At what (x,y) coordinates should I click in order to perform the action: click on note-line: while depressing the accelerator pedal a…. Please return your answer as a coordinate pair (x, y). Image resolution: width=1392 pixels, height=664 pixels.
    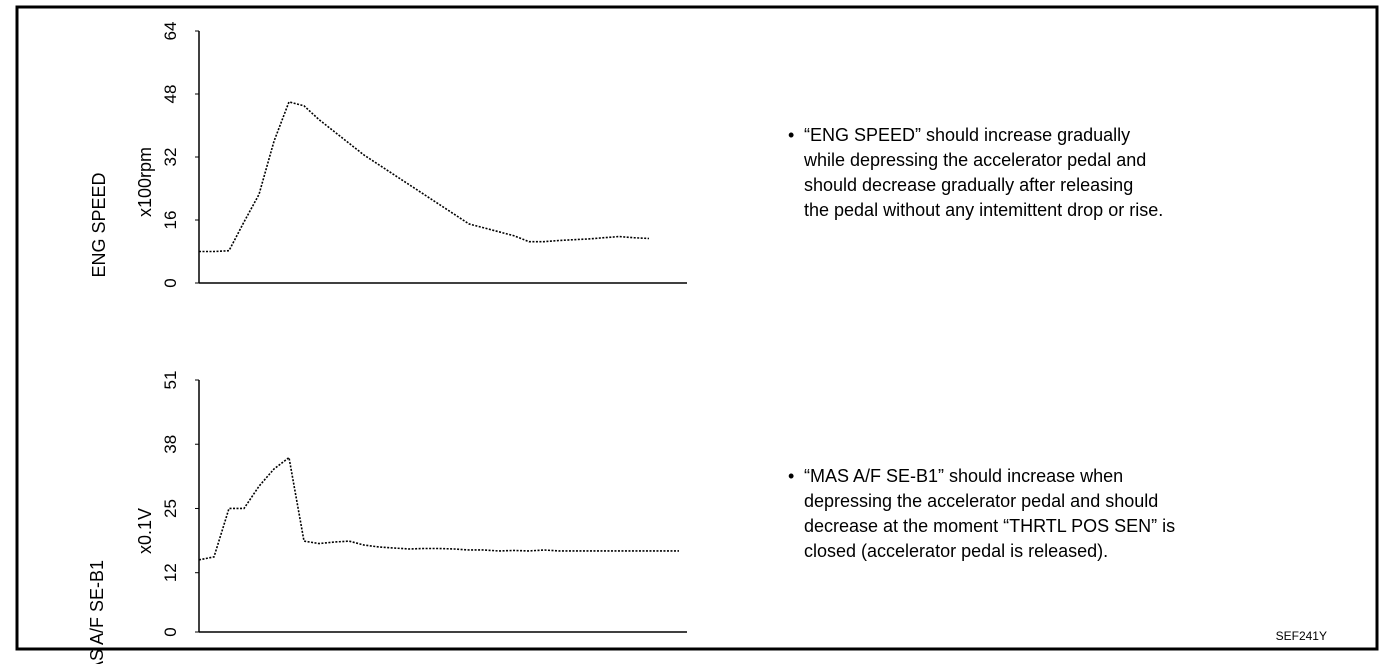
    Looking at the image, I should click on (974, 160).